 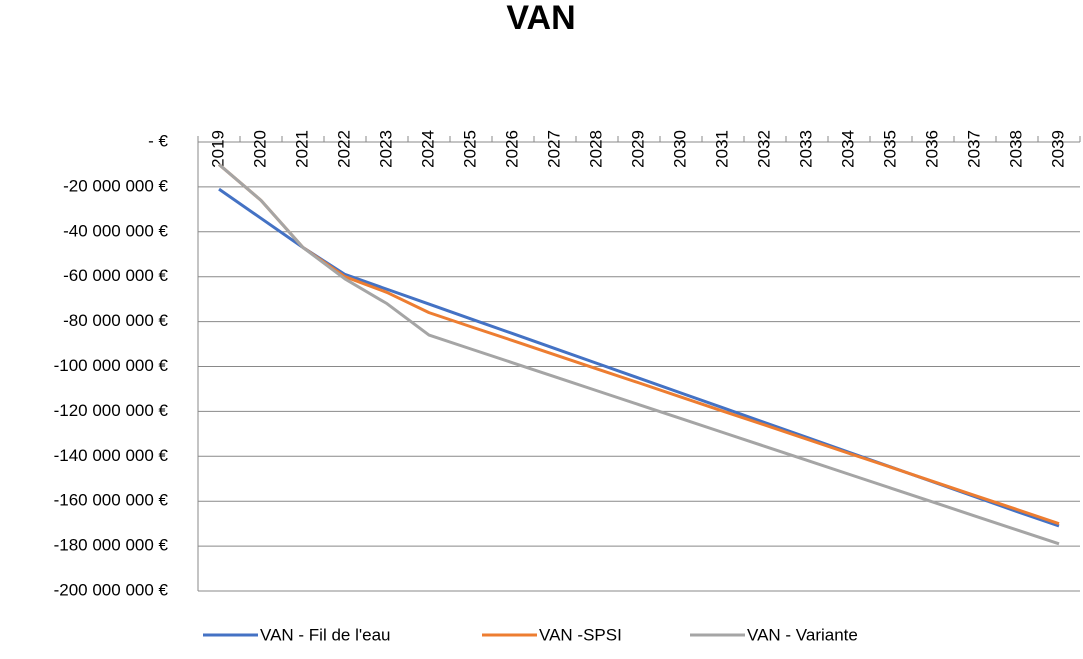 I want to click on y-tick-label: -20 000 000 €, so click(x=115, y=185).